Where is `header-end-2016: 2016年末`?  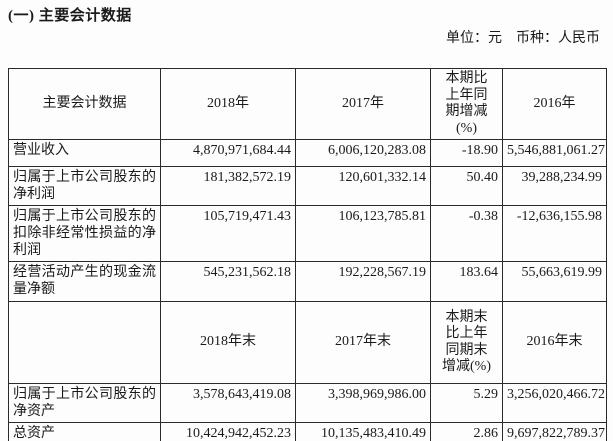 header-end-2016: 2016年末 is located at coordinates (554, 342).